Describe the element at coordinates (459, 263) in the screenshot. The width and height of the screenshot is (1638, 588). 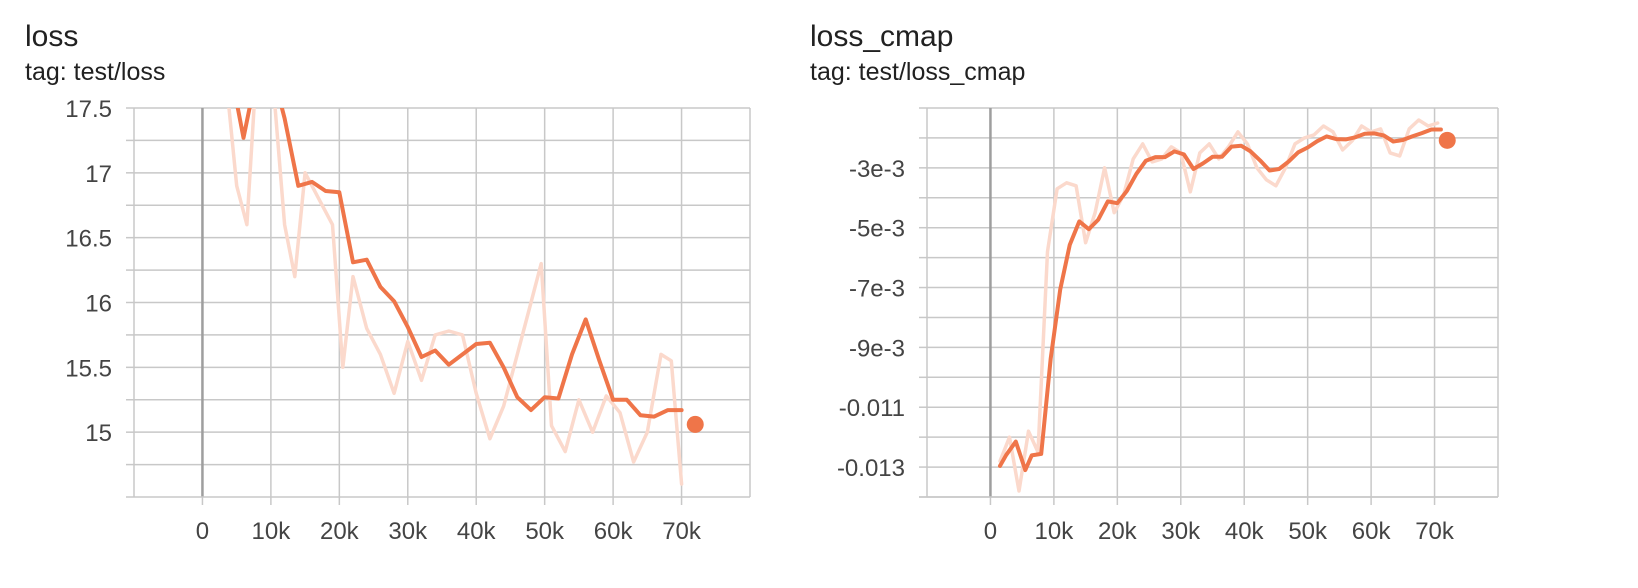
I see `smoothed-series-line` at that location.